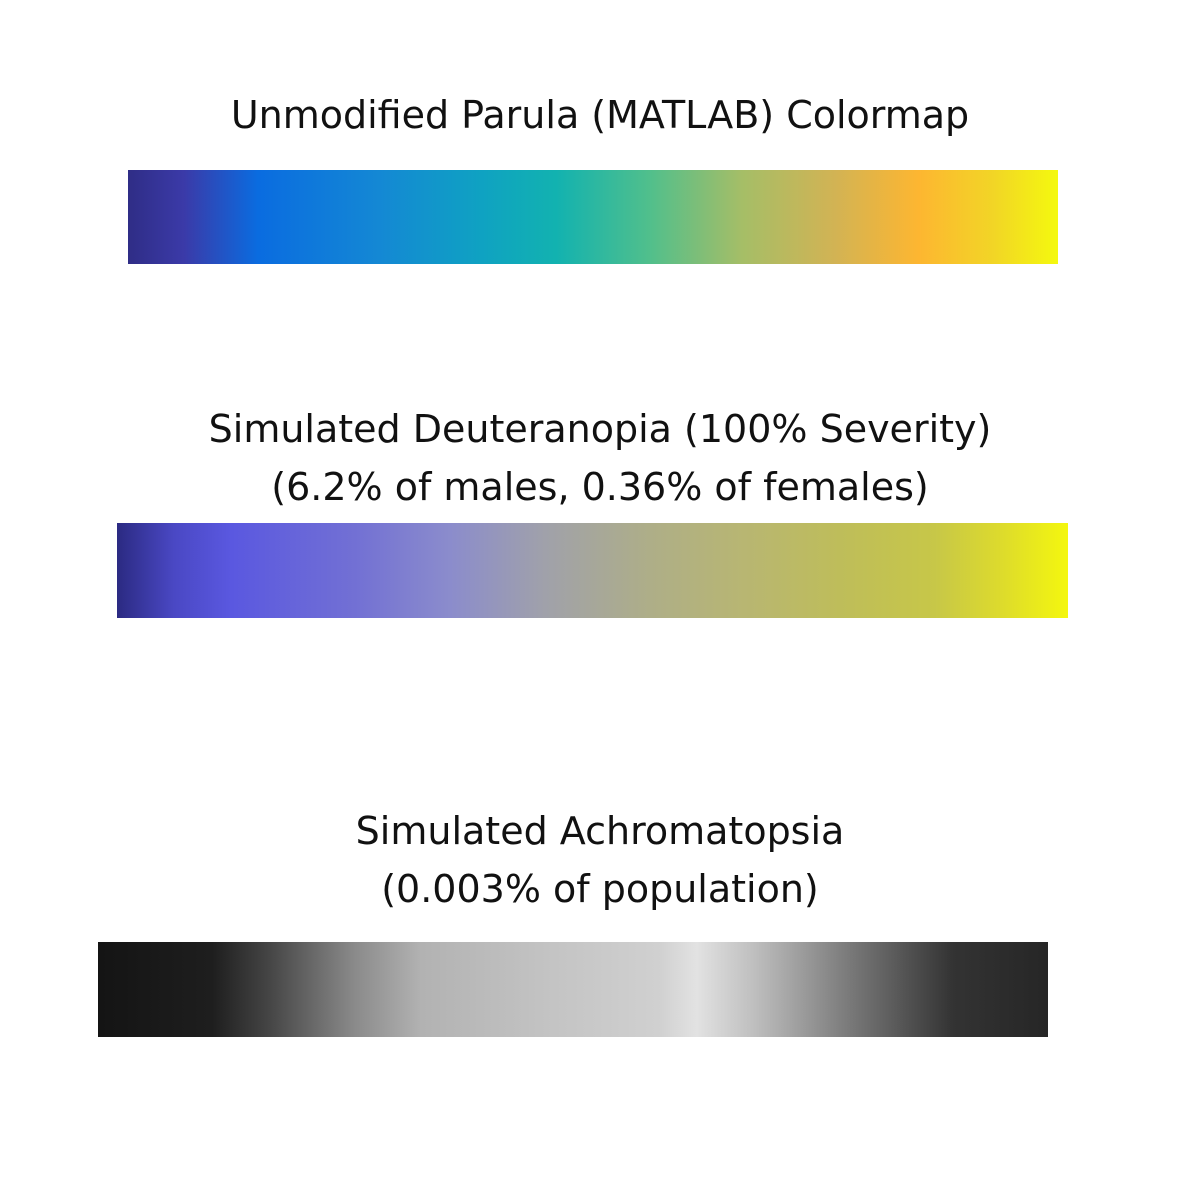 The height and width of the screenshot is (1200, 1200). What do you see at coordinates (600, 831) in the screenshot?
I see `achromatopsia-title: Simulated Achromatopsia` at bounding box center [600, 831].